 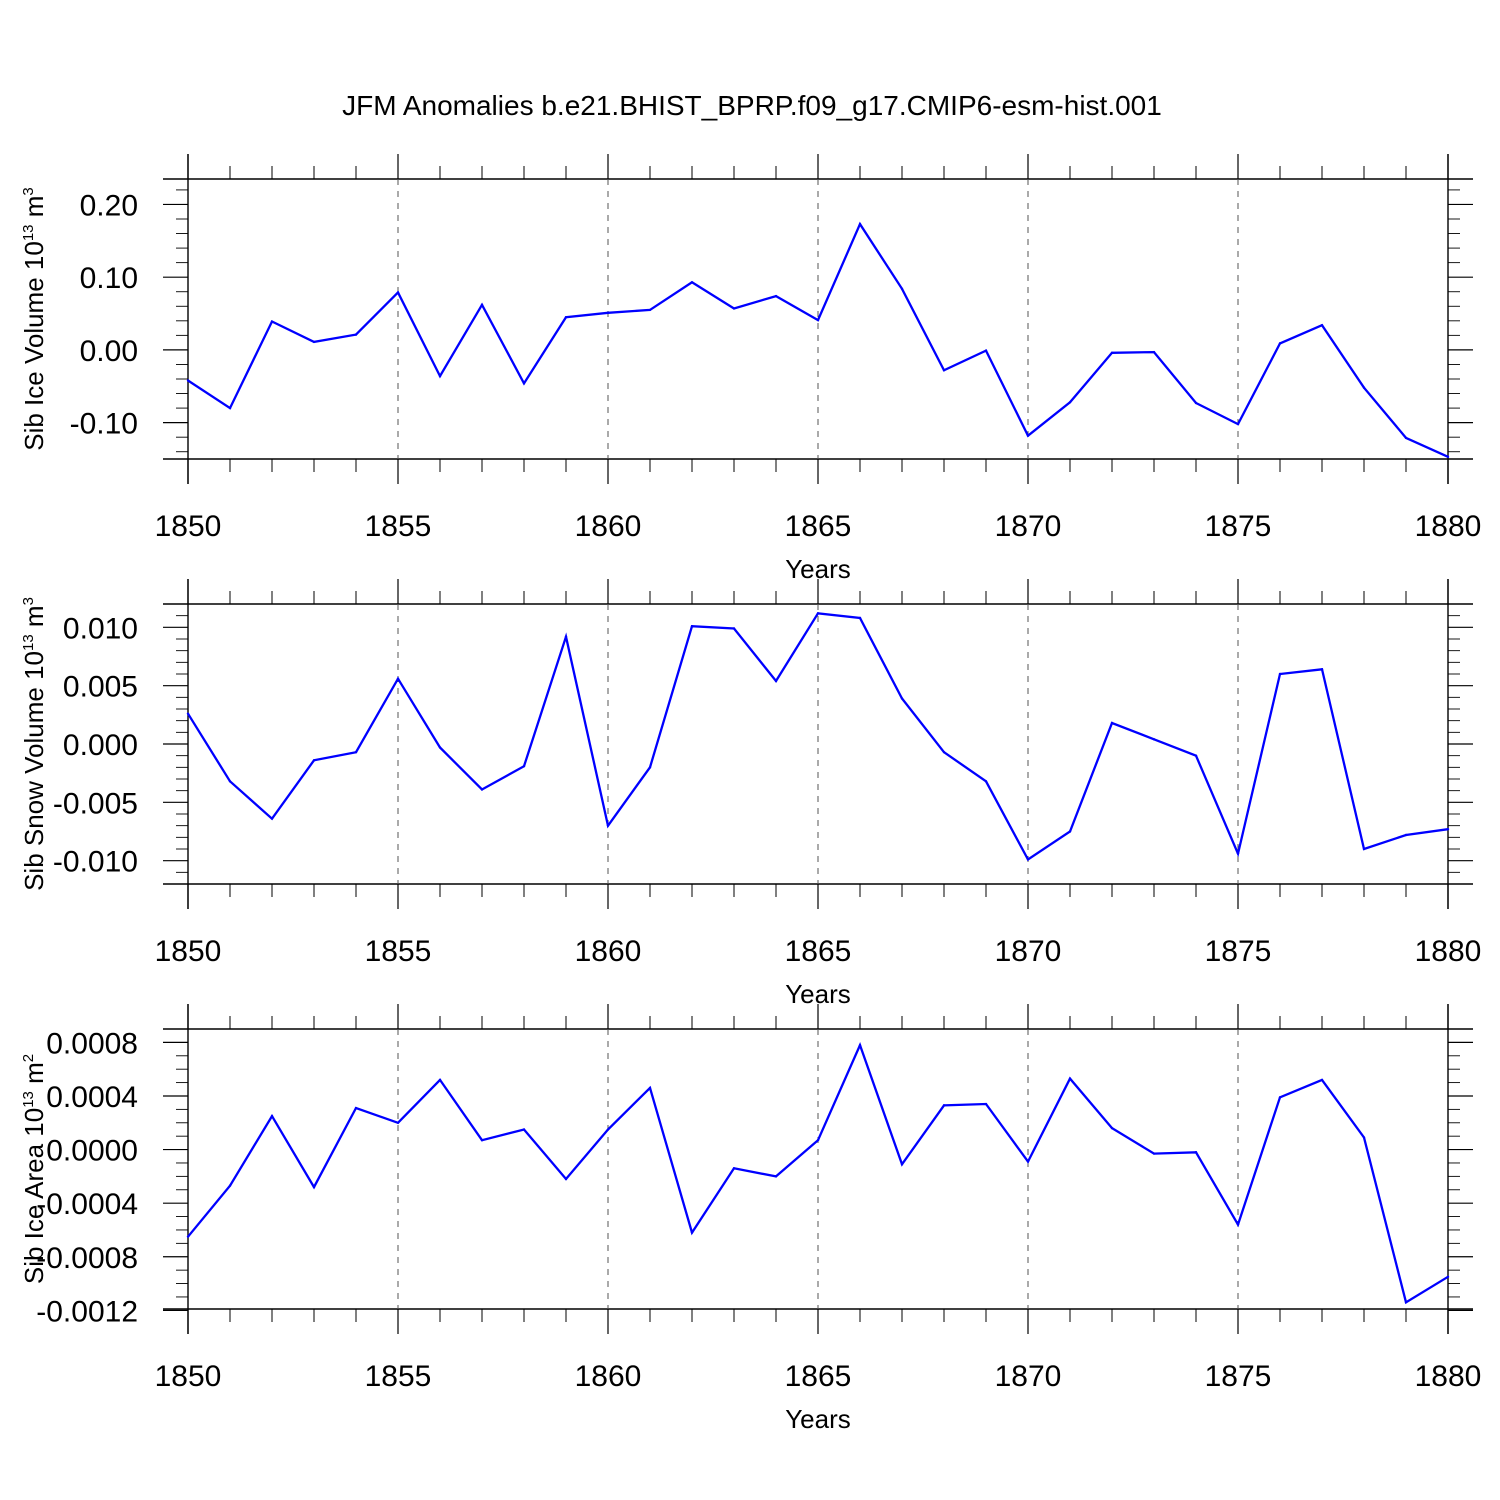 I want to click on y-tick-label: 0.10, so click(x=109, y=278).